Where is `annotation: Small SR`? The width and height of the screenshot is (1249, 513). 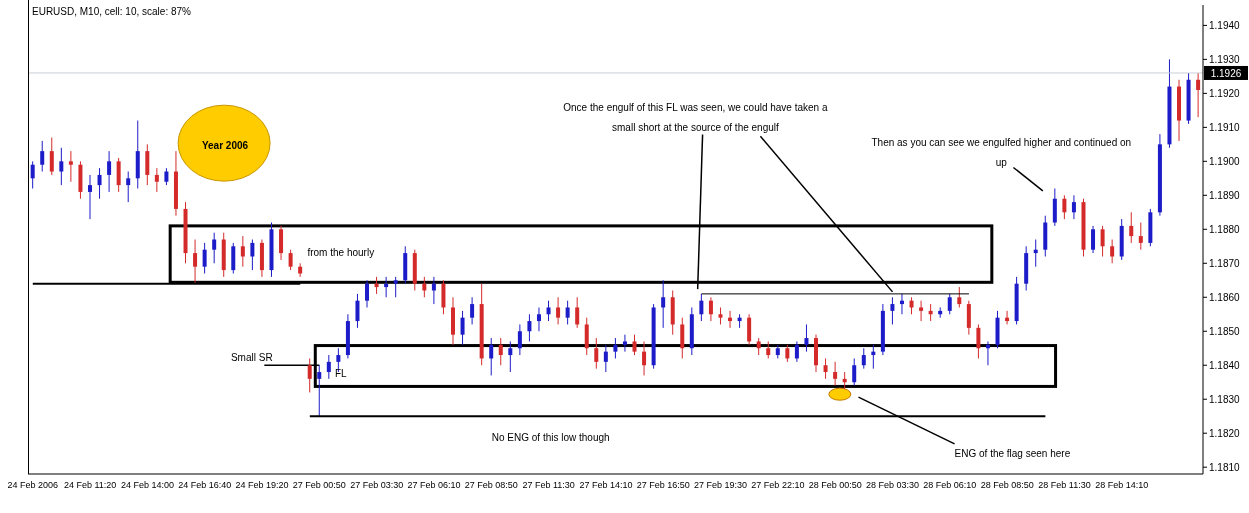 annotation: Small SR is located at coordinates (252, 358).